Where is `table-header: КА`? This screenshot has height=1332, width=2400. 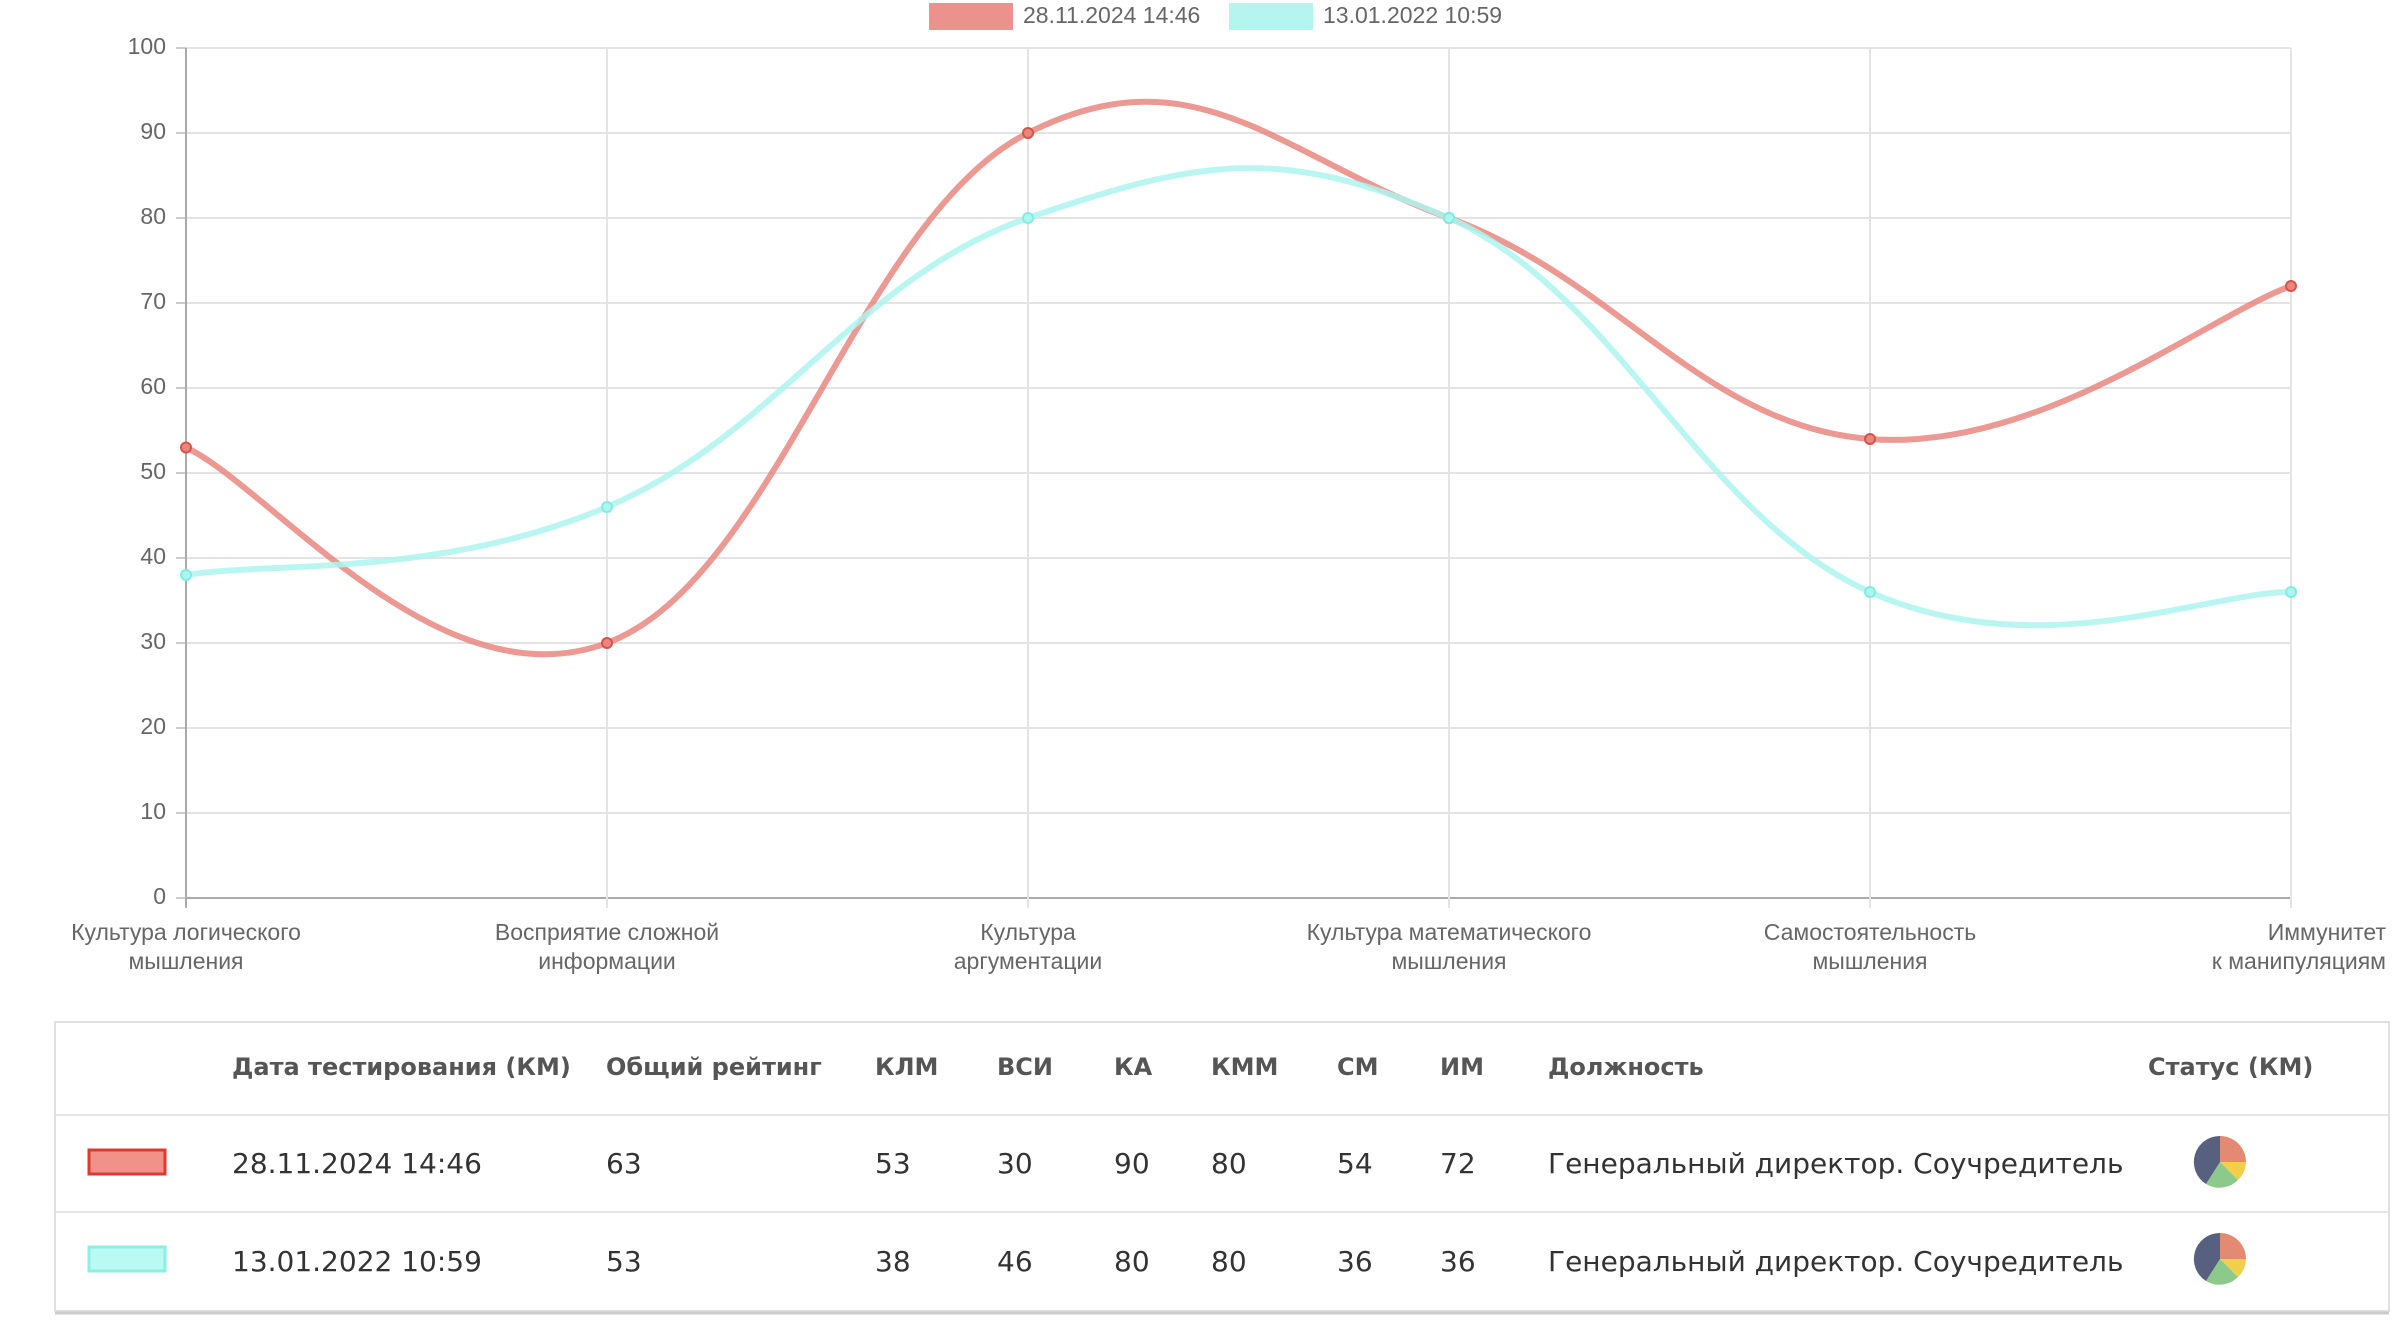 table-header: КА is located at coordinates (1133, 1067).